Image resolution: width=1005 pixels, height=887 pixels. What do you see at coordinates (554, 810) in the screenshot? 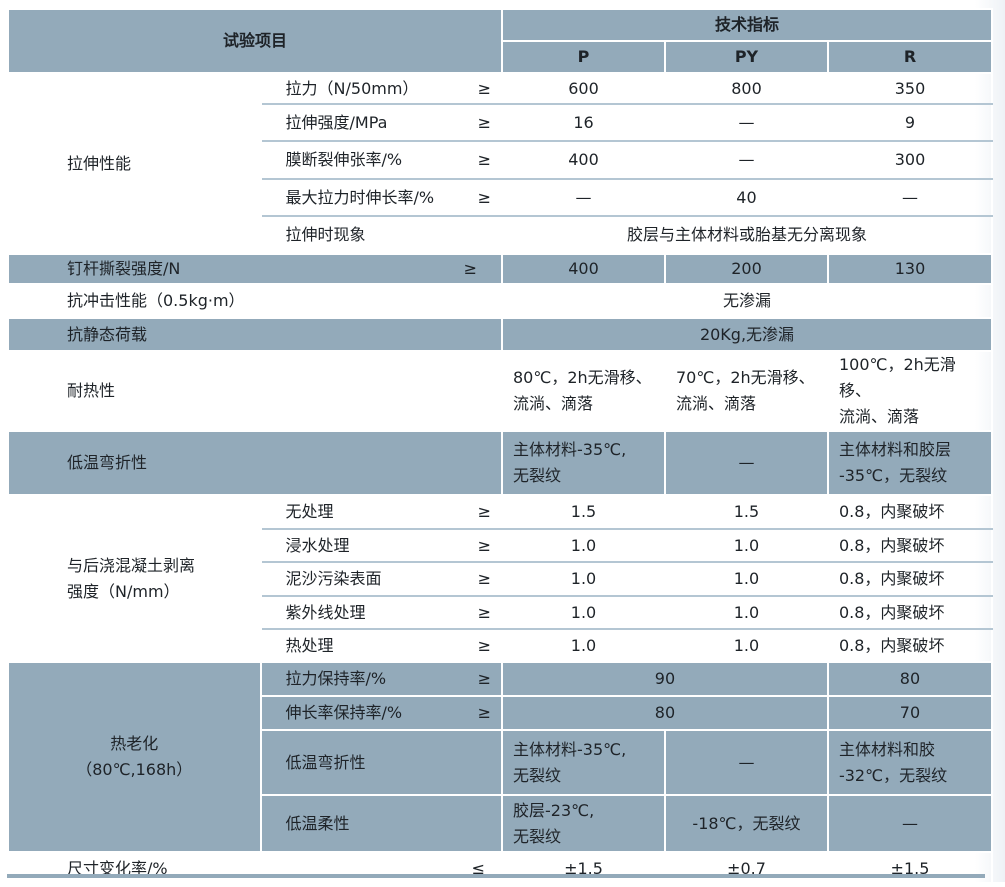
I see `line: 胶层-23℃,` at bounding box center [554, 810].